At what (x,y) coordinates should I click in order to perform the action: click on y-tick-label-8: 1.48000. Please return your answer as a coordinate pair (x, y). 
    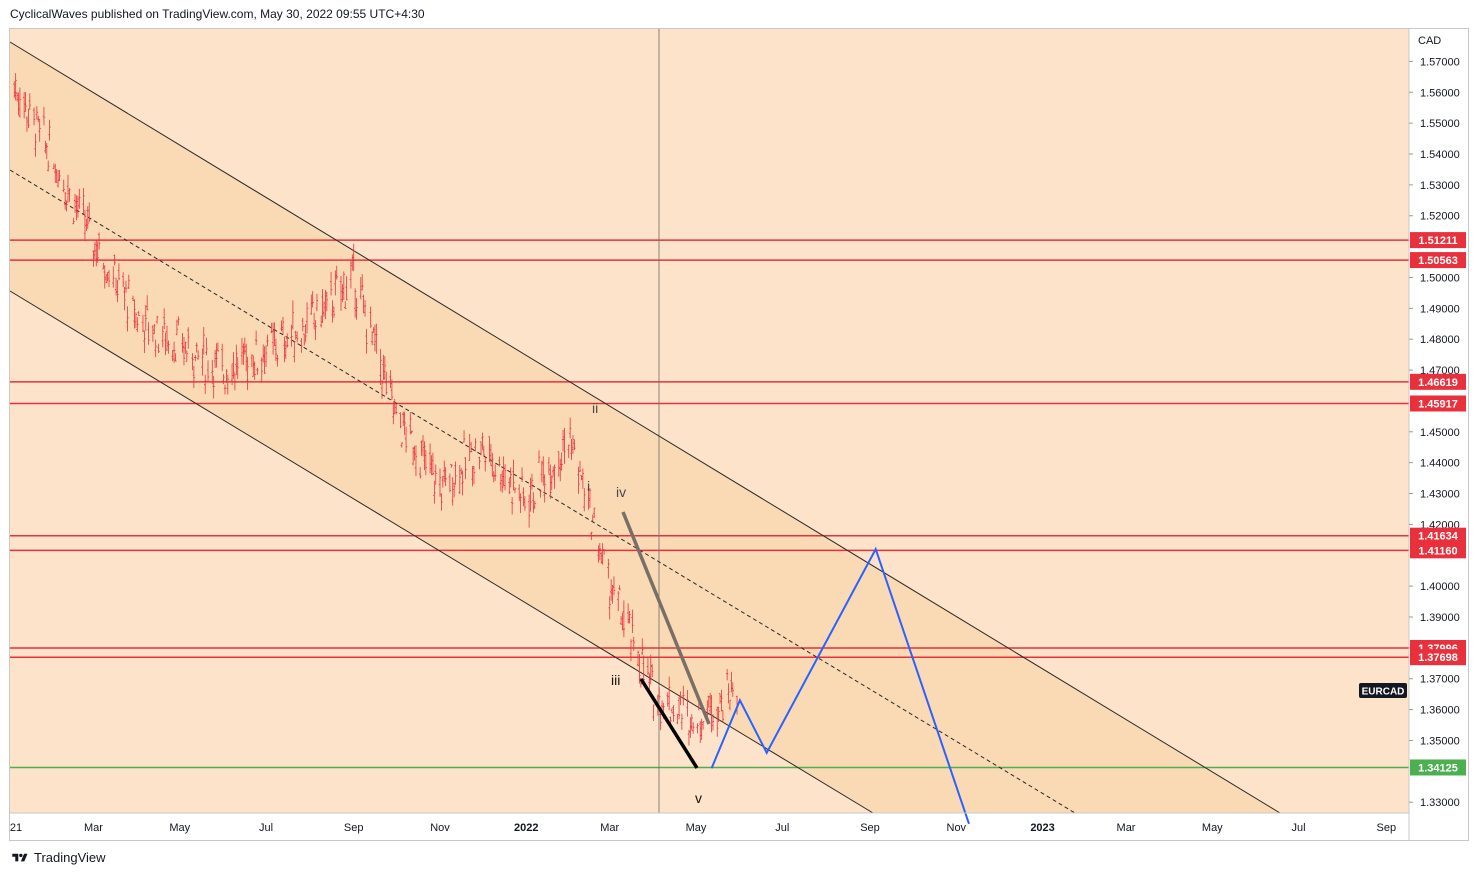
    Looking at the image, I should click on (1440, 340).